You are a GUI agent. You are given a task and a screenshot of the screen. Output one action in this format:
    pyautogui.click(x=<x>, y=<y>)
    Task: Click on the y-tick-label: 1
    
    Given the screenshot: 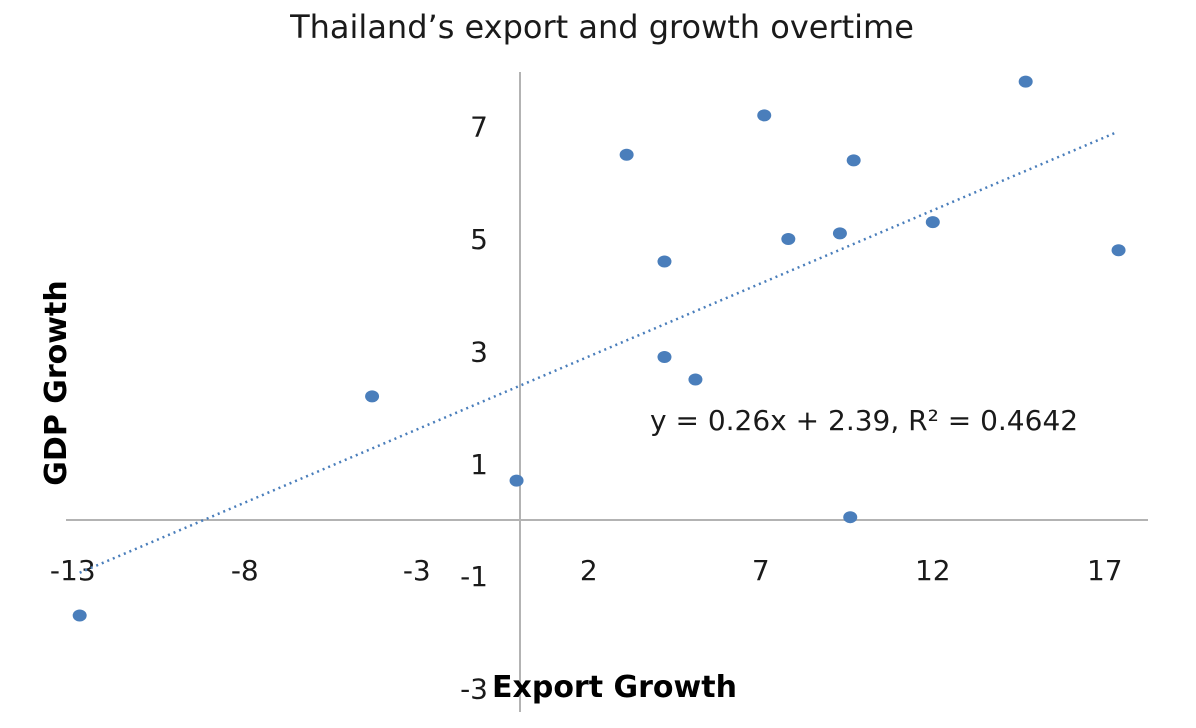 What is the action you would take?
    pyautogui.click(x=479, y=464)
    